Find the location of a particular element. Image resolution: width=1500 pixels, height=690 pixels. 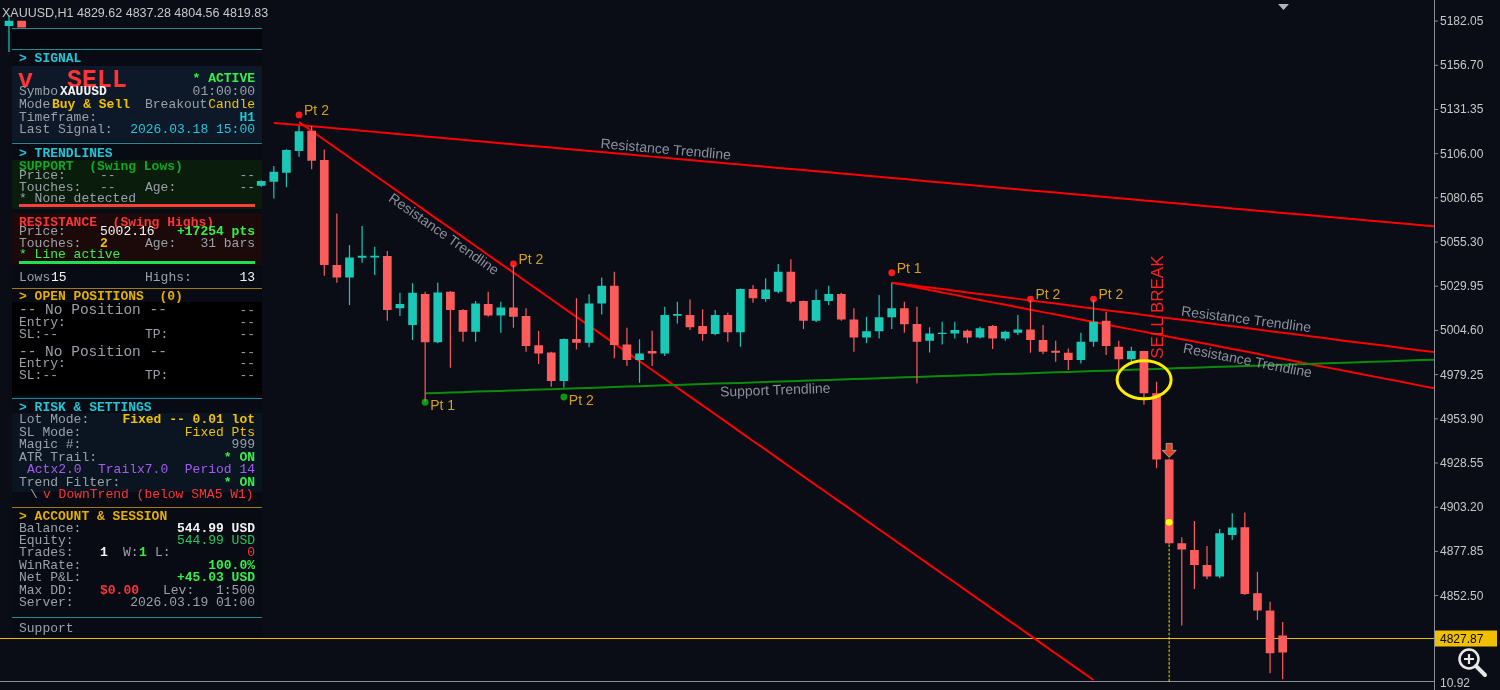

annotation: Lot Mode: is located at coordinates (54, 419).